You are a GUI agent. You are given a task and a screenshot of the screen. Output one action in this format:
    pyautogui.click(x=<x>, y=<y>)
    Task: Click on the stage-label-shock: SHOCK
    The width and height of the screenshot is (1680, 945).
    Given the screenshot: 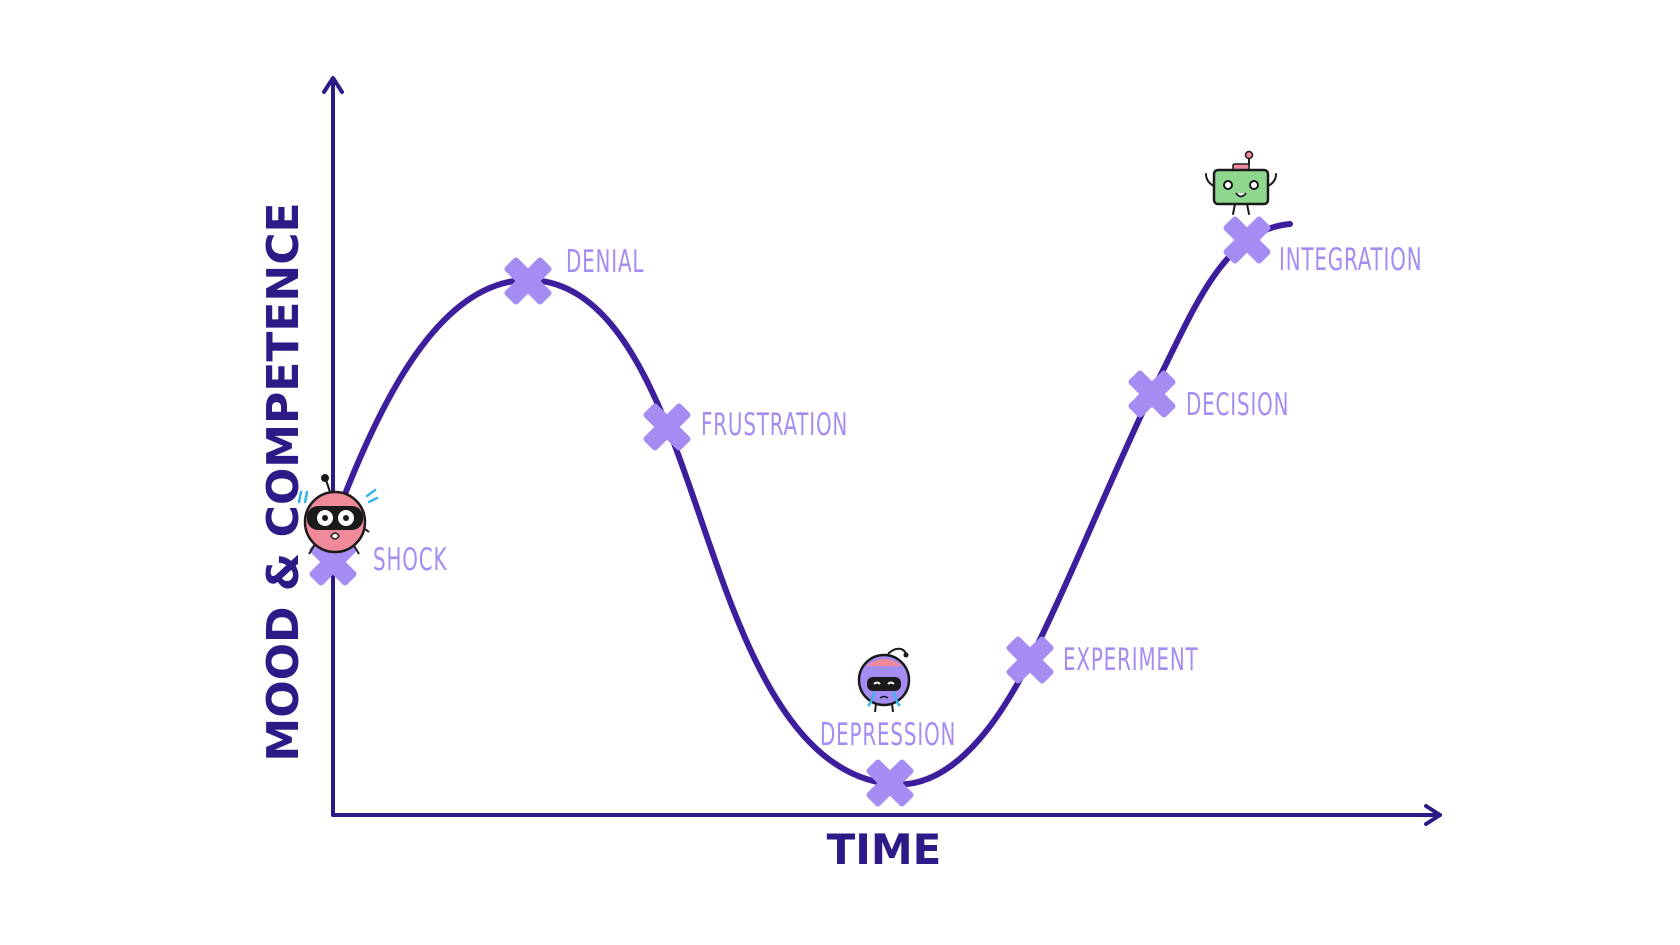 What is the action you would take?
    pyautogui.click(x=410, y=560)
    